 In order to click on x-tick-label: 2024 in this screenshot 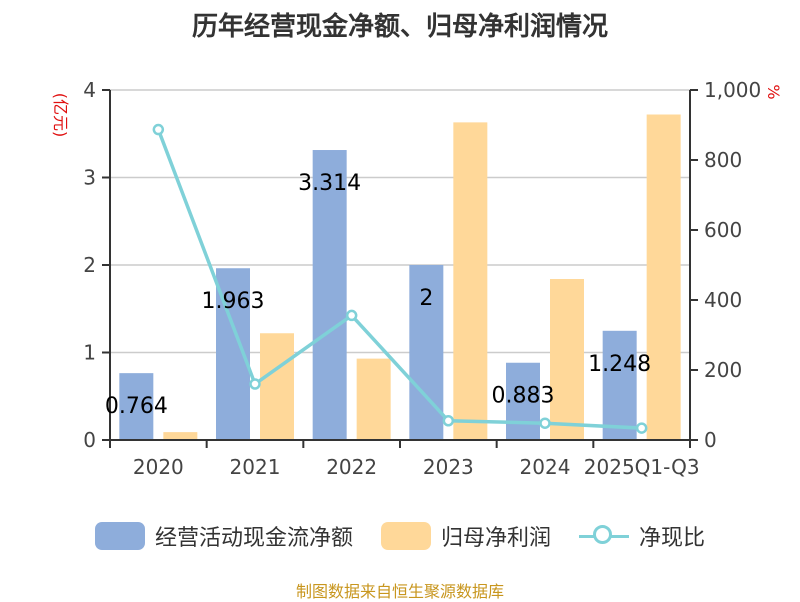, I will do `click(545, 467)`.